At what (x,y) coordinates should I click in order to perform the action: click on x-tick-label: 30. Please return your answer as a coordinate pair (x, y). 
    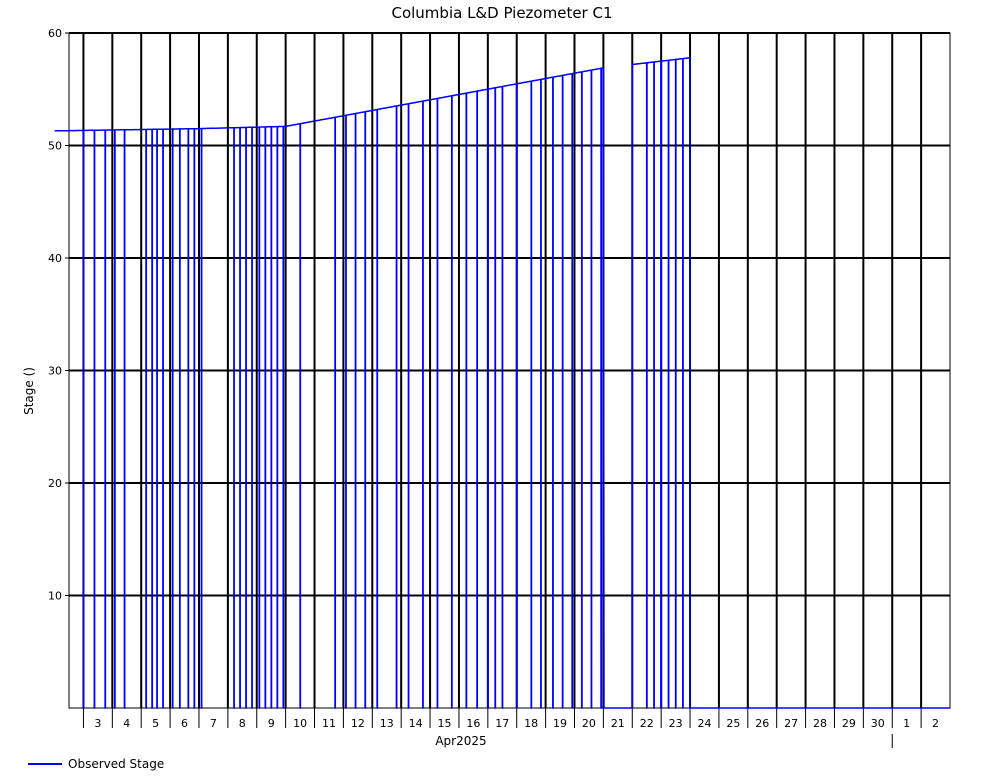
    Looking at the image, I should click on (878, 723).